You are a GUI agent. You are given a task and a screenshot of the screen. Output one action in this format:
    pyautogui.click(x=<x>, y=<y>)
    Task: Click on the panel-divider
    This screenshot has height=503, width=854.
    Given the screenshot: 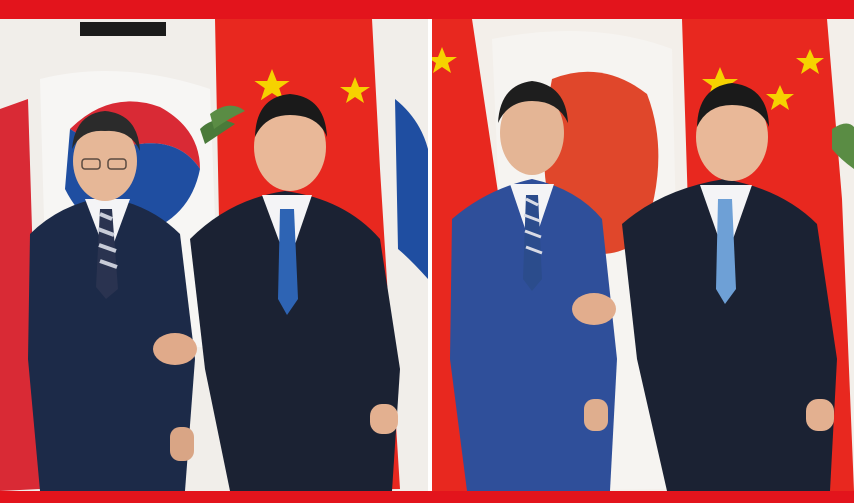 What is the action you would take?
    pyautogui.click(x=430, y=255)
    